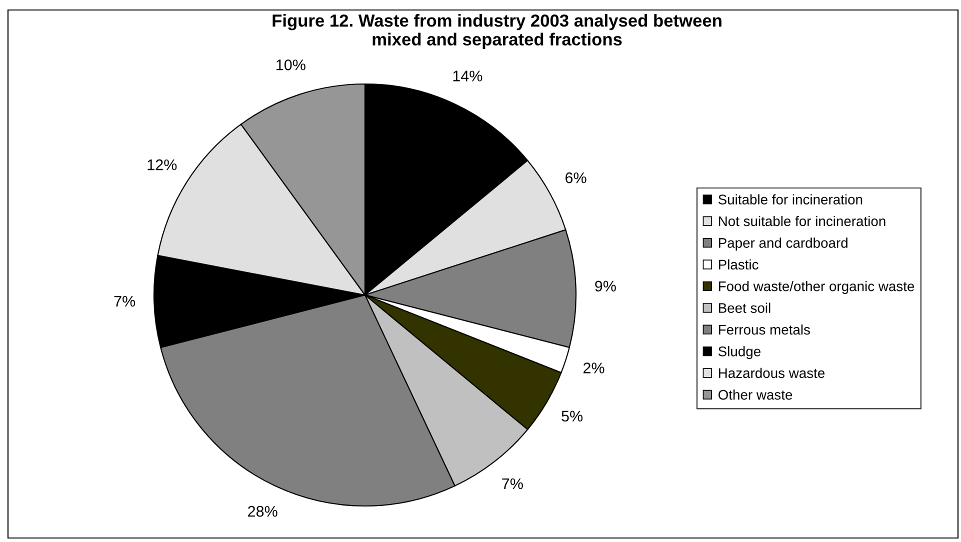 This screenshot has height=542, width=961. I want to click on legend-label: Sludge, so click(739, 353).